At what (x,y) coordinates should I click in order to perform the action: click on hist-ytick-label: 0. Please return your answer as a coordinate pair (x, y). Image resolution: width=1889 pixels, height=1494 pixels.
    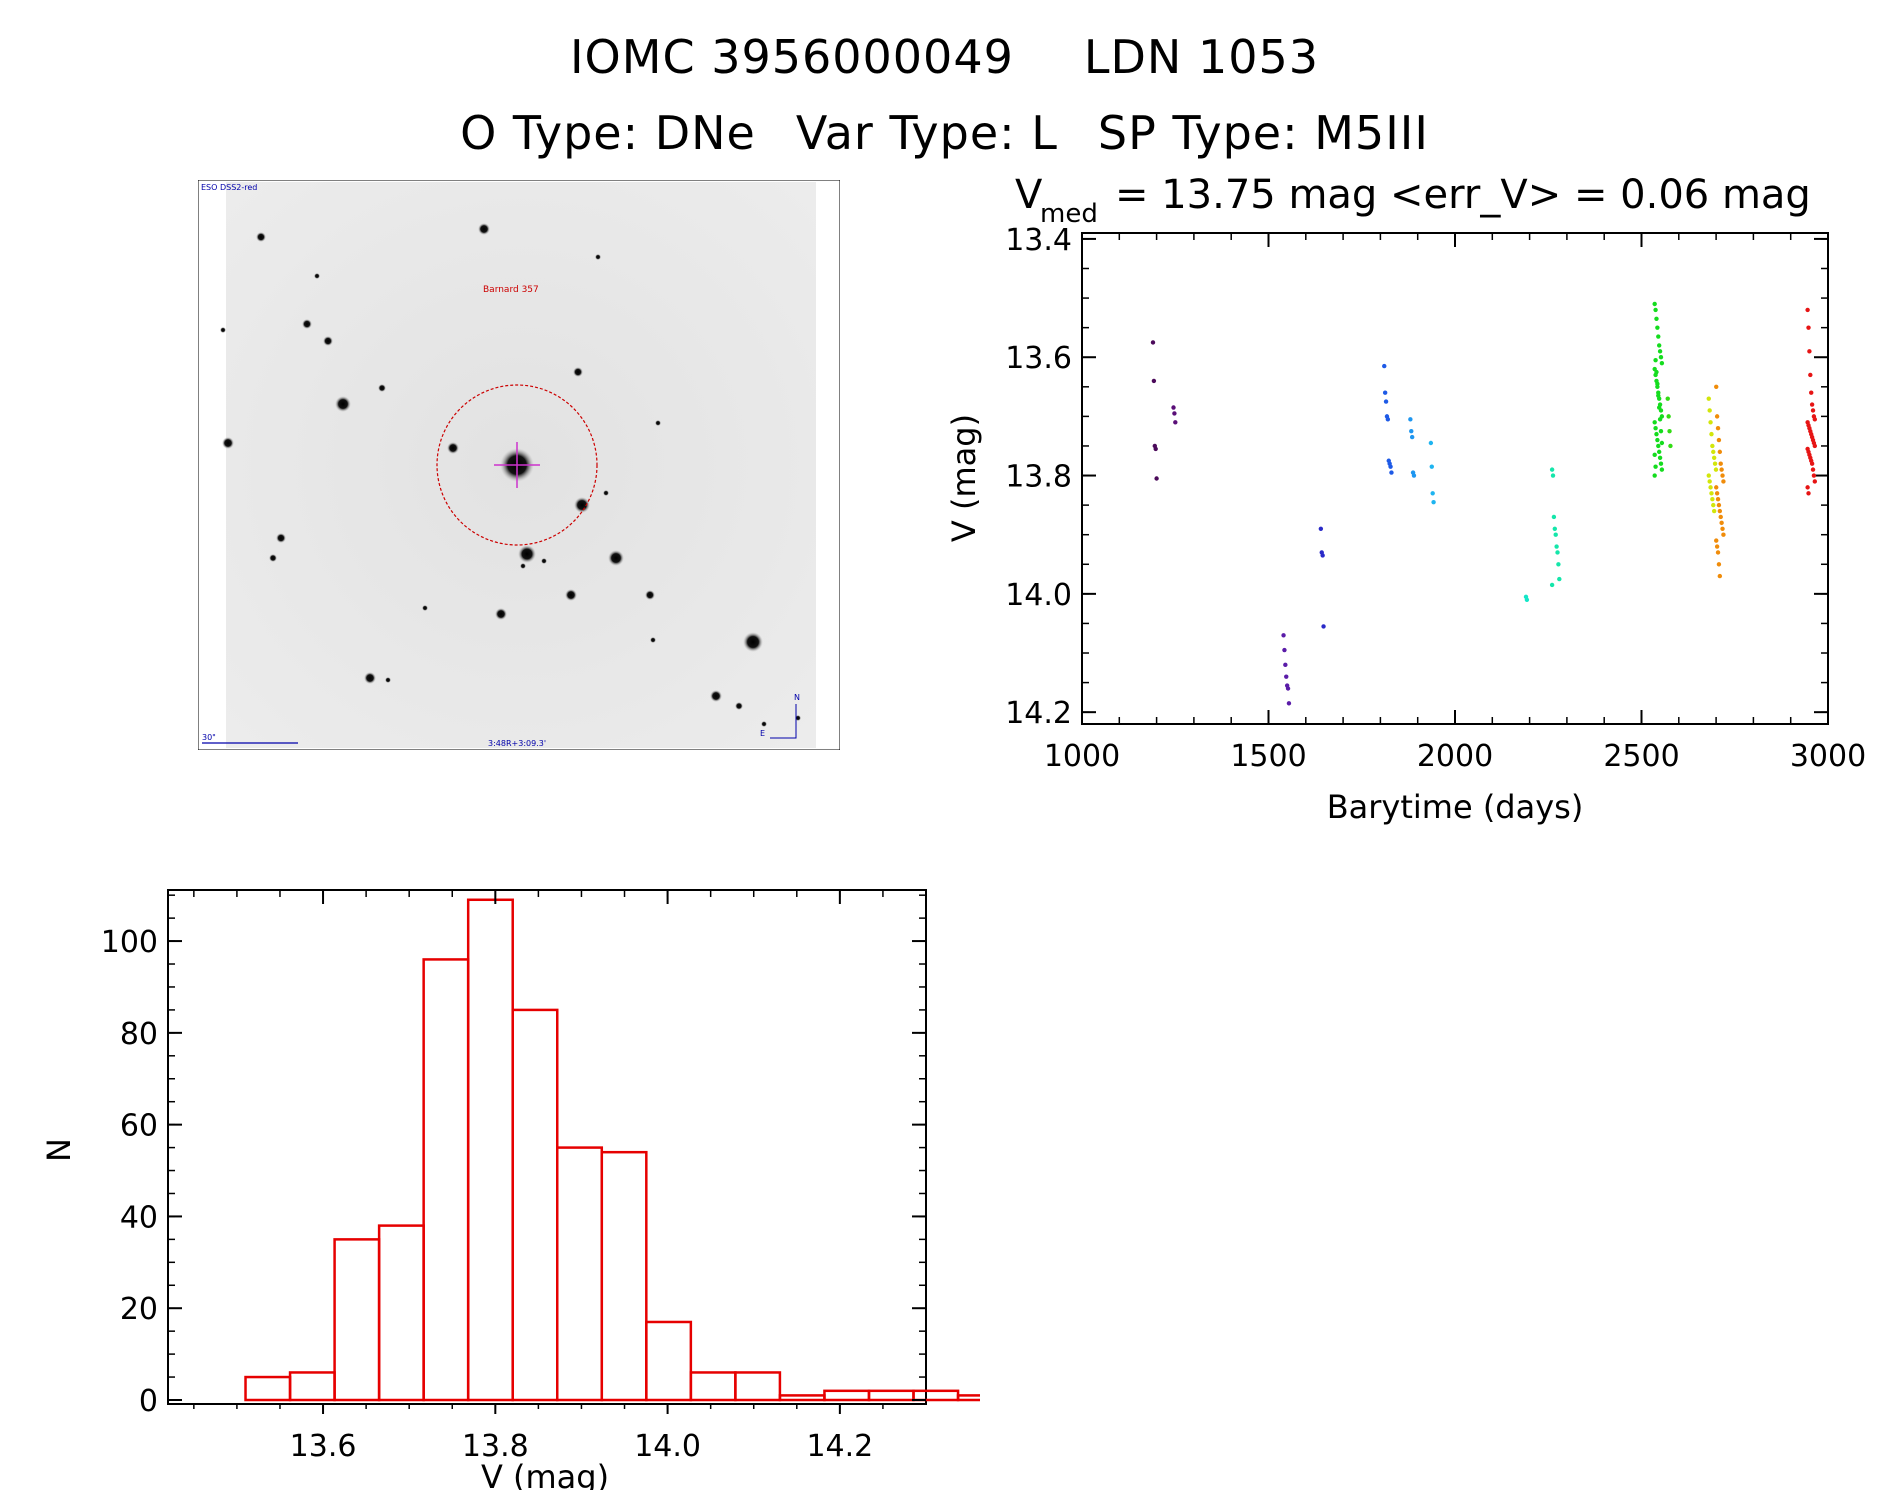
    Looking at the image, I should click on (148, 1401).